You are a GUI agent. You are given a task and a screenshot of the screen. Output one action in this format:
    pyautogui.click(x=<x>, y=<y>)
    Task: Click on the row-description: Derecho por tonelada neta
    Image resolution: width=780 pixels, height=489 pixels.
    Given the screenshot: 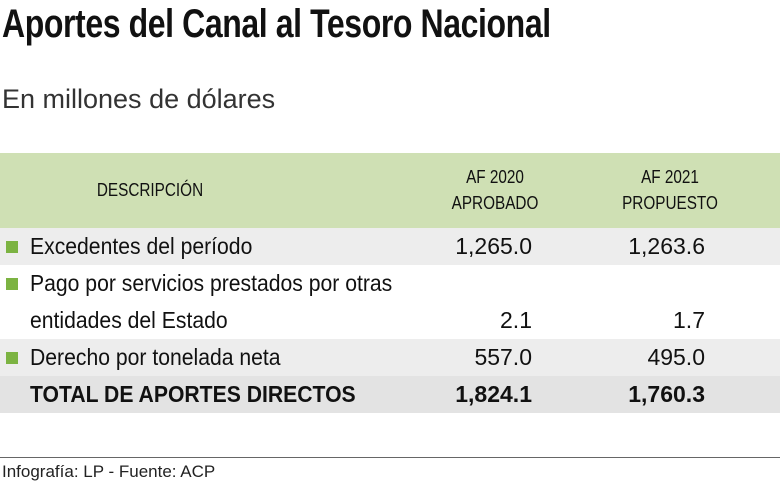 What is the action you would take?
    pyautogui.click(x=155, y=357)
    